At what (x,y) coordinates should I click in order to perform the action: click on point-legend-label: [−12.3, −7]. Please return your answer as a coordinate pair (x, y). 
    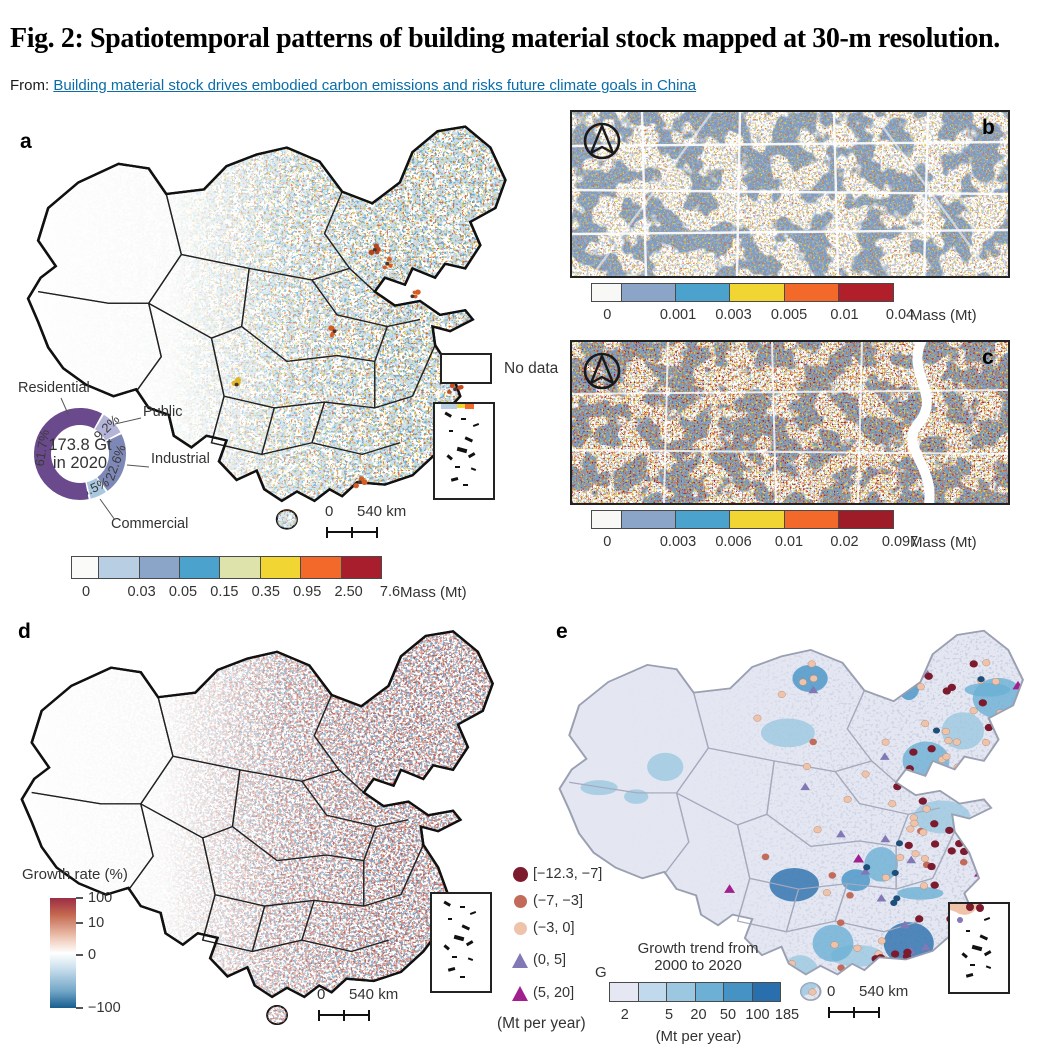
    Looking at the image, I should click on (568, 874).